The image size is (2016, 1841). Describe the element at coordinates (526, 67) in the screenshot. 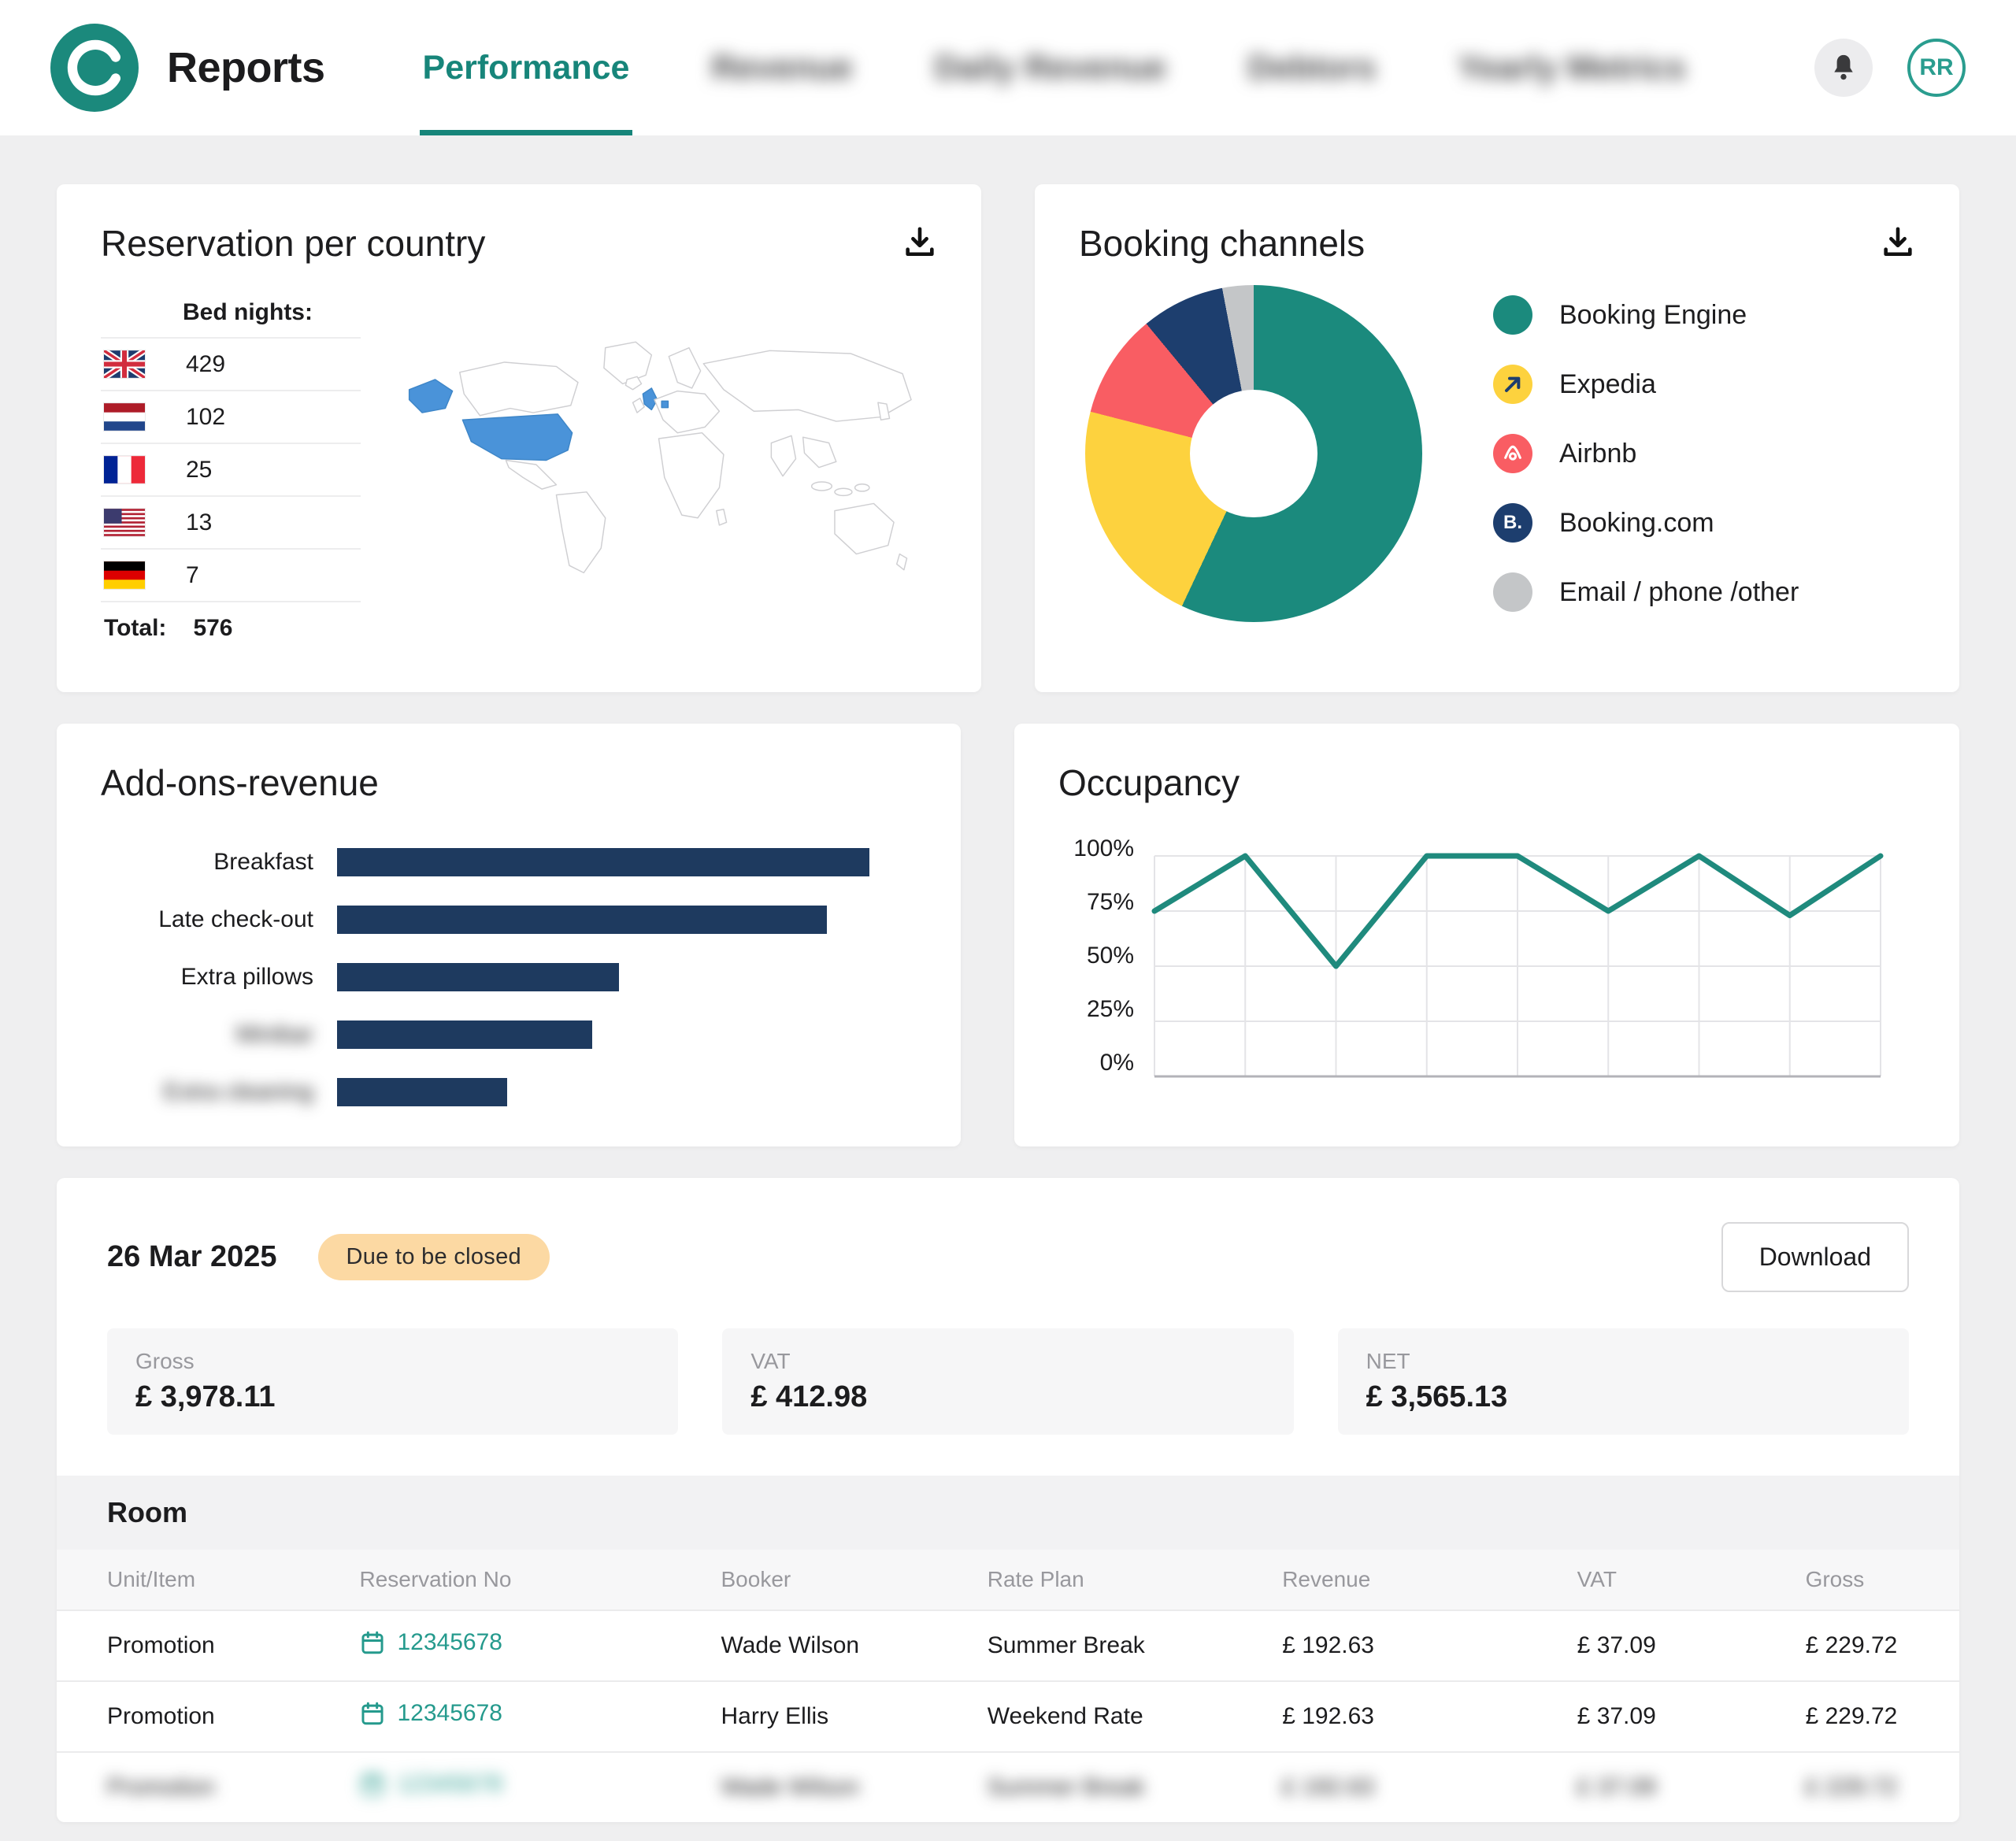

I see `tab-performance: Performance` at that location.